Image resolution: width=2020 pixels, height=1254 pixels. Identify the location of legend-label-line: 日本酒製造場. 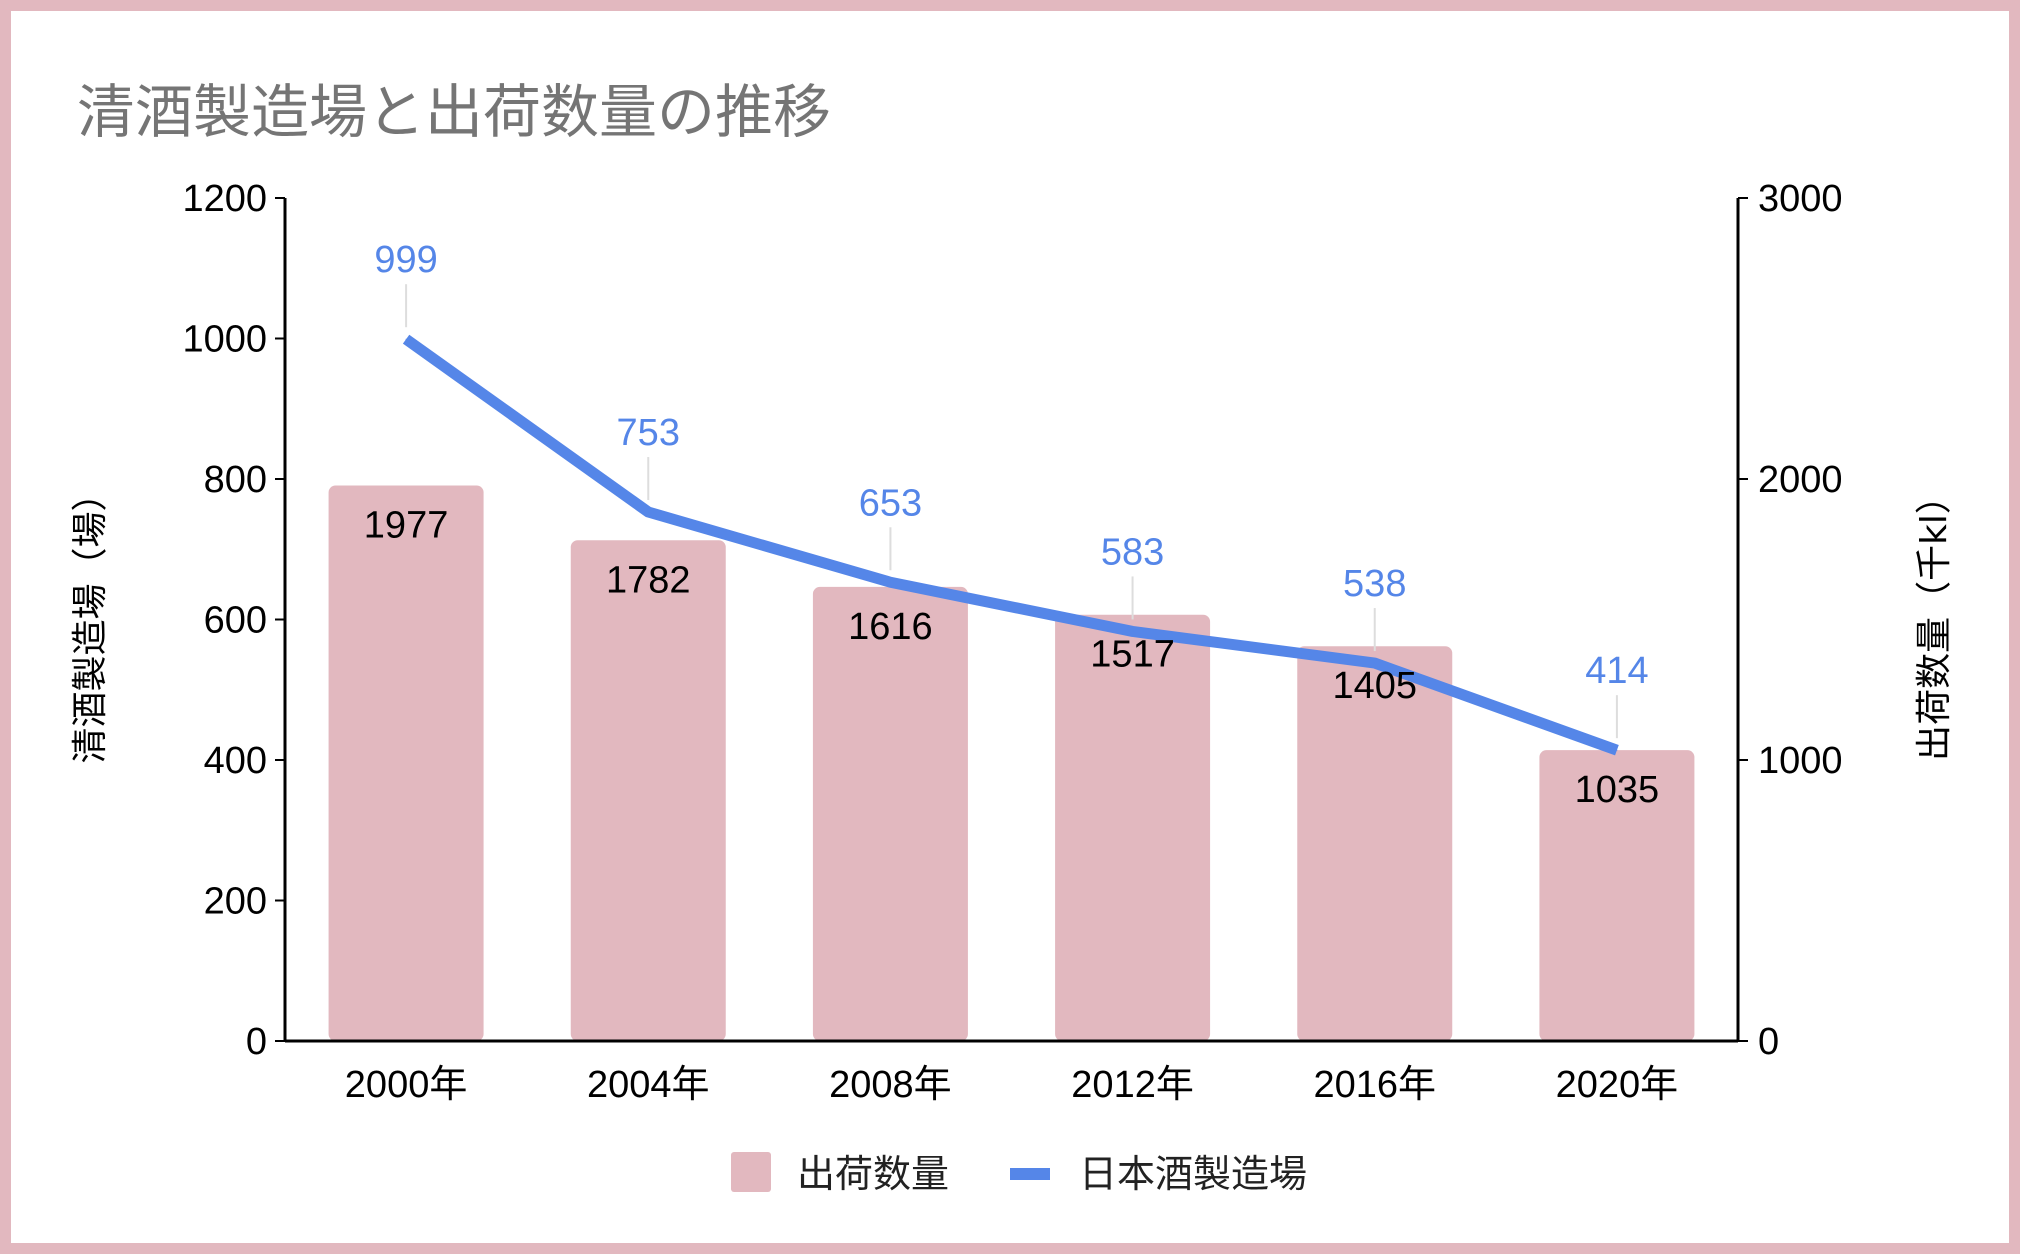
(1193, 1174).